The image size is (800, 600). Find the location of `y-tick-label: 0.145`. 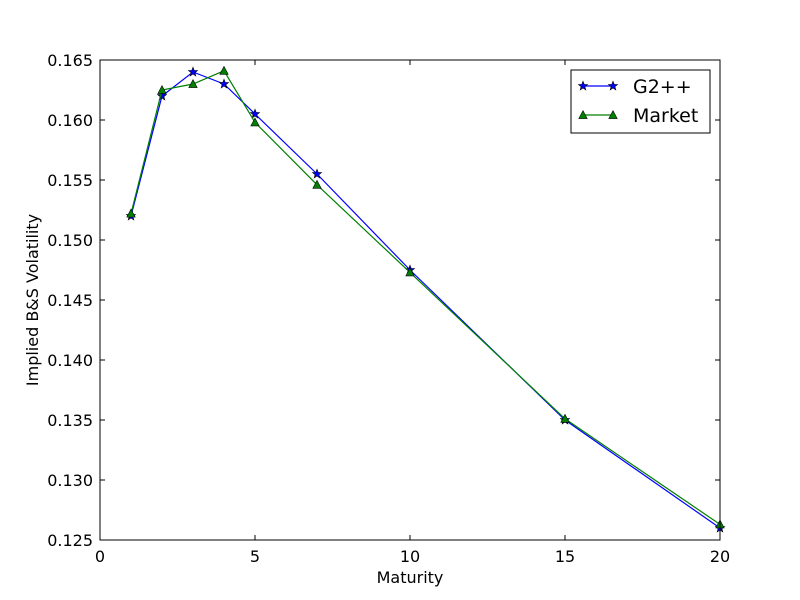

y-tick-label: 0.145 is located at coordinates (70, 300).